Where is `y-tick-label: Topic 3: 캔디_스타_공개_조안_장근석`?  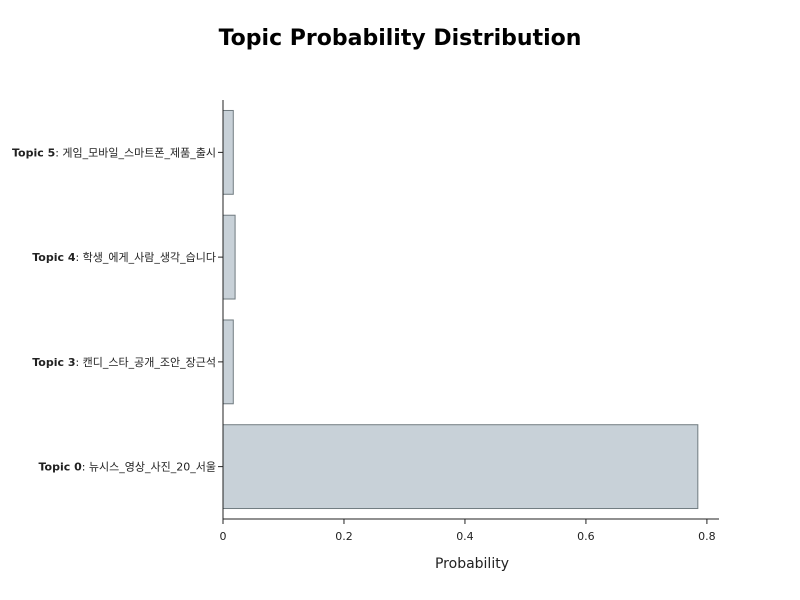 y-tick-label: Topic 3: 캔디_스타_공개_조안_장근석 is located at coordinates (124, 362).